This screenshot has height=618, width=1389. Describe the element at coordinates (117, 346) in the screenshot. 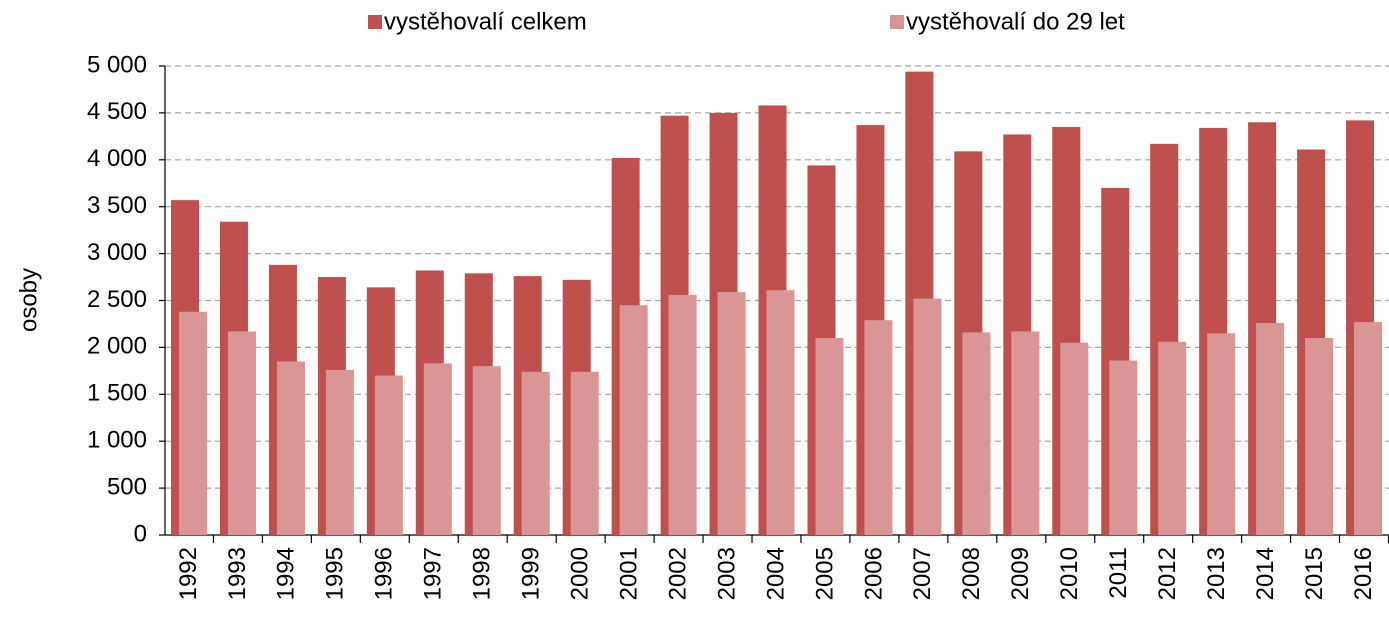

I see `y-tick-label: 2 000` at that location.